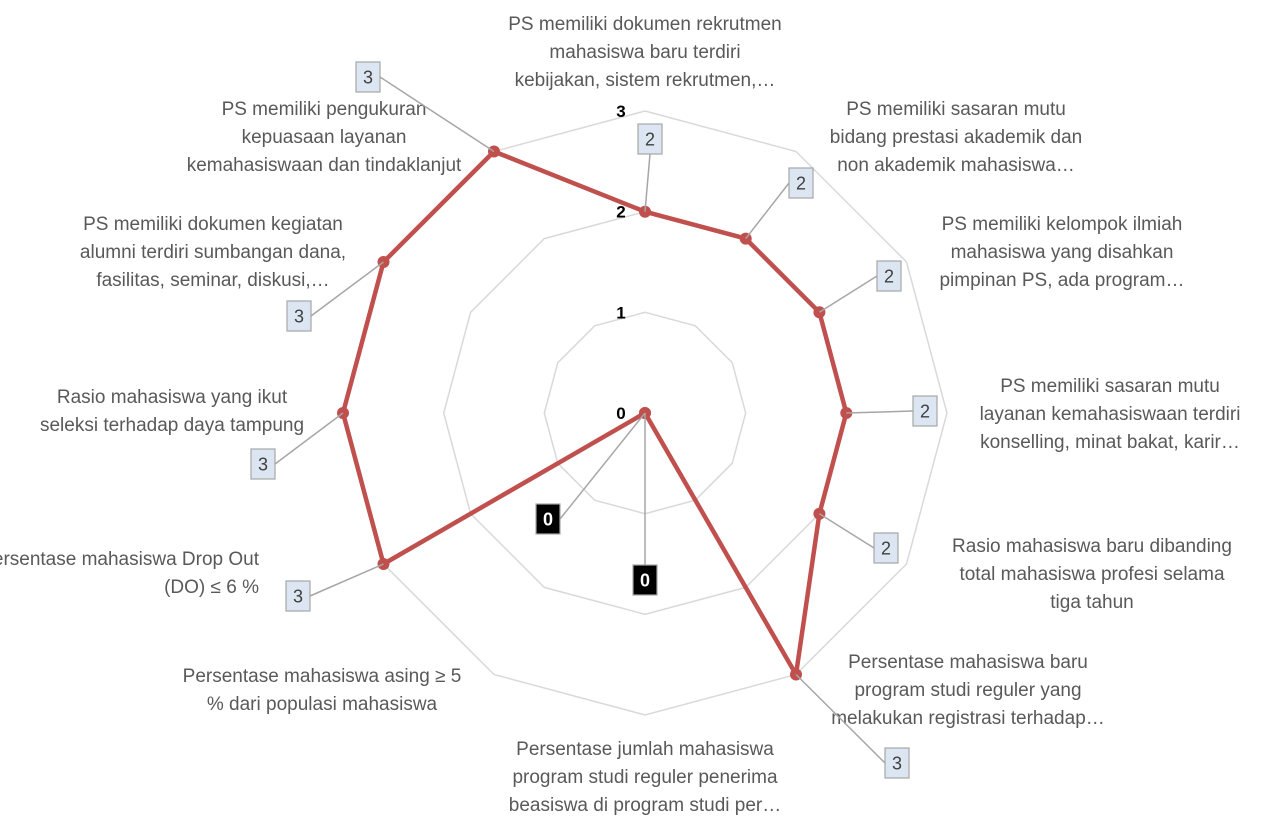  I want to click on data-label-3: 2, so click(860, 286).